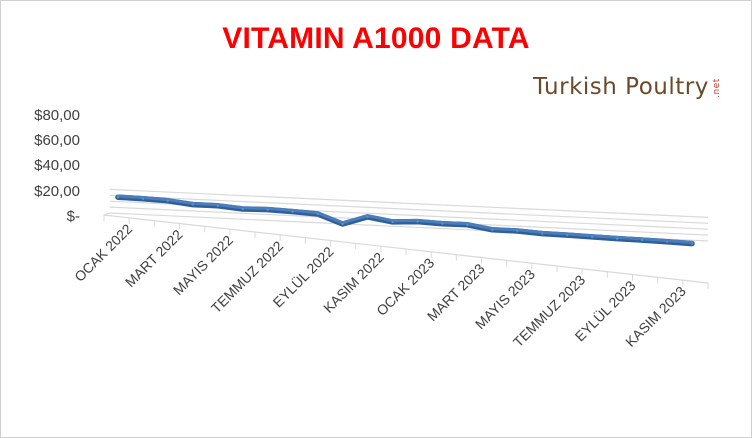  I want to click on logo-text: Turkish Poultry, so click(621, 87).